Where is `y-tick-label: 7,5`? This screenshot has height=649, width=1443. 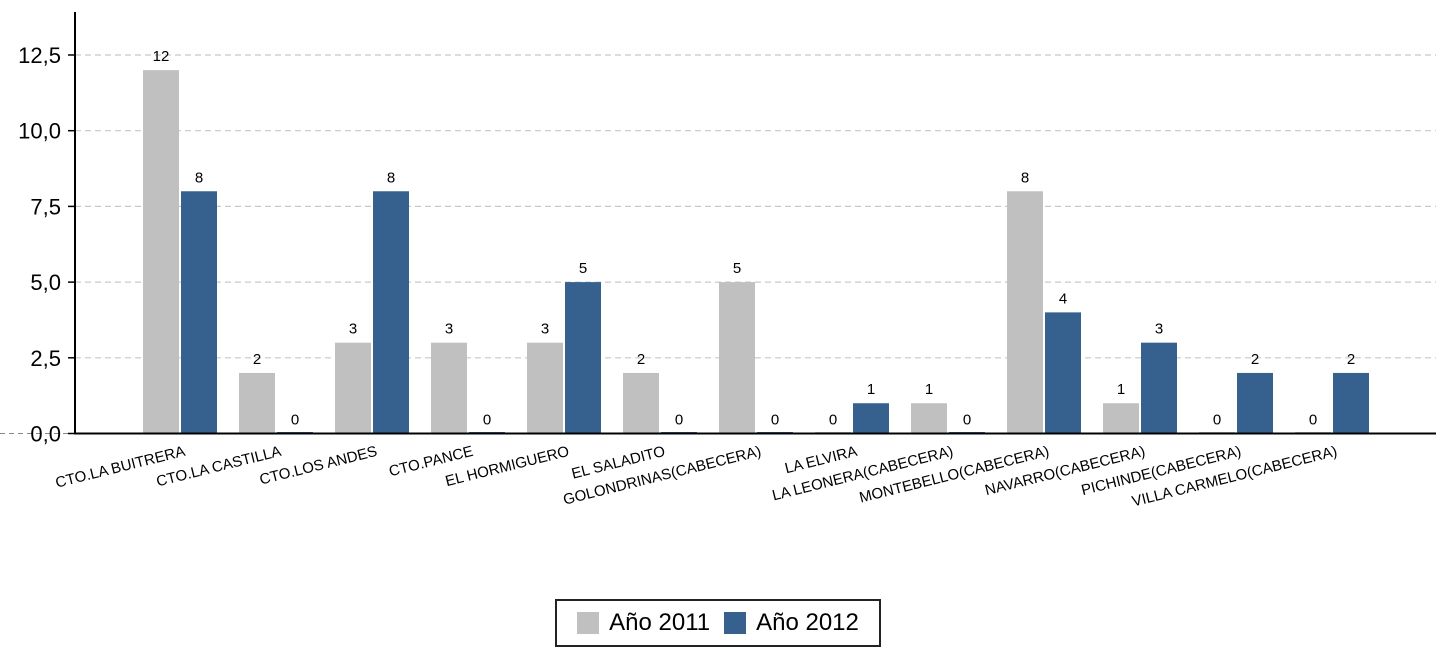
y-tick-label: 7,5 is located at coordinates (45, 206).